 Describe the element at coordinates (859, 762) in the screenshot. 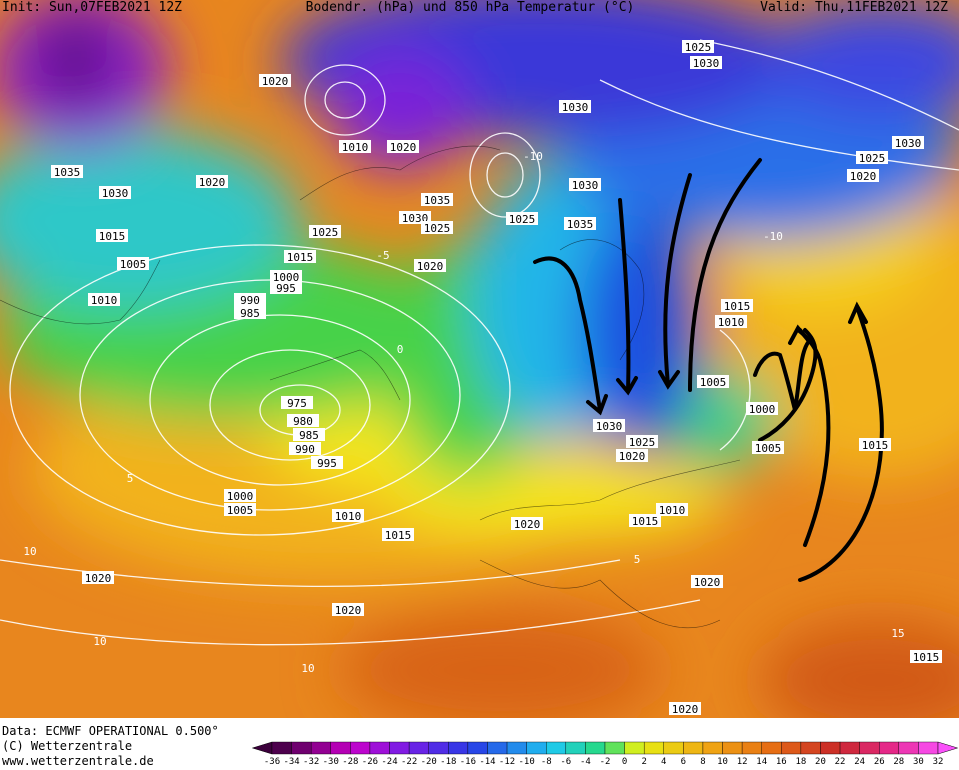

I see `colorbar-label: 24` at that location.